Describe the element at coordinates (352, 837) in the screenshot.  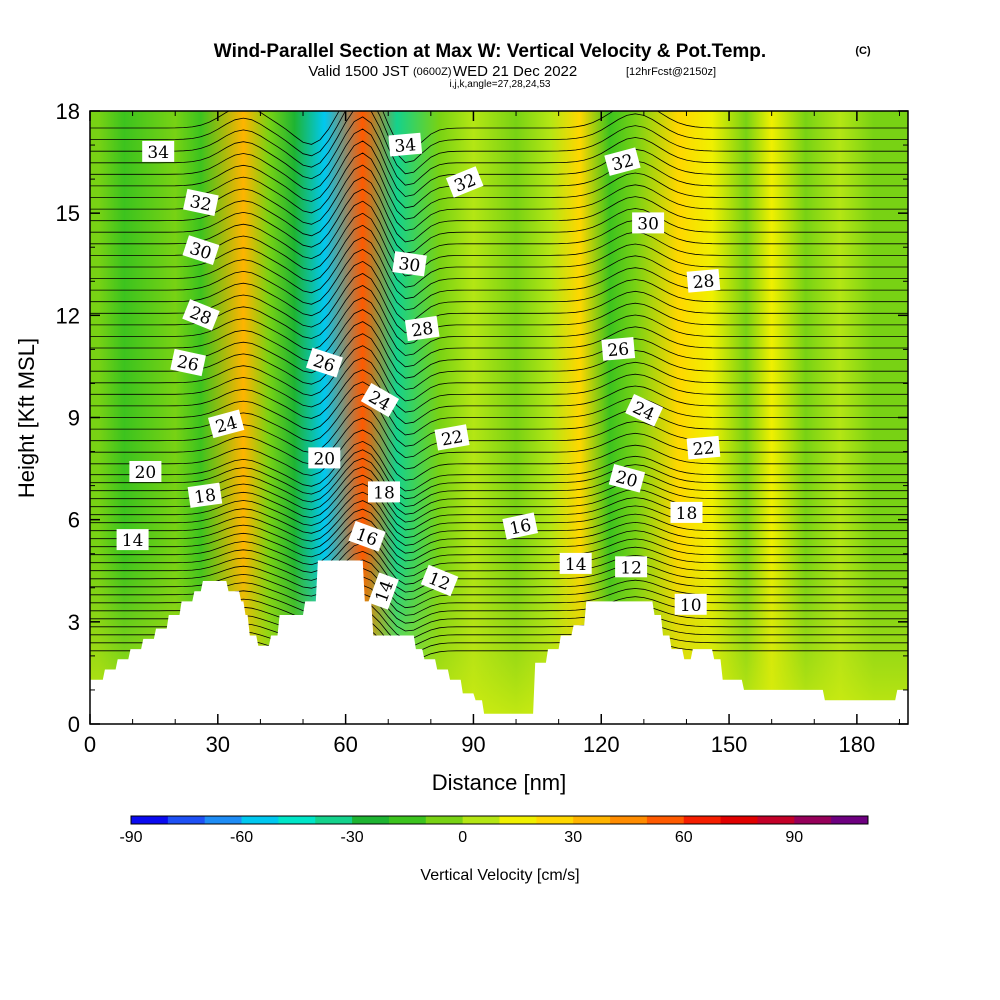
I see `colorbar-tick-label: -30` at that location.